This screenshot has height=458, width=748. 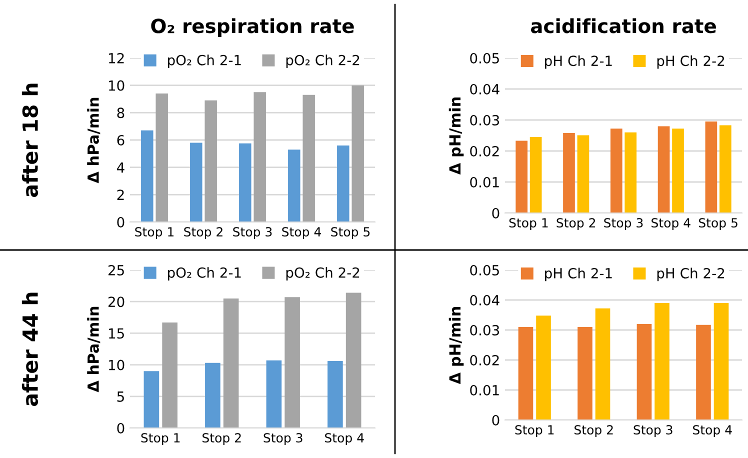 What do you see at coordinates (116, 302) in the screenshot?
I see `y-tick-label: 20` at bounding box center [116, 302].